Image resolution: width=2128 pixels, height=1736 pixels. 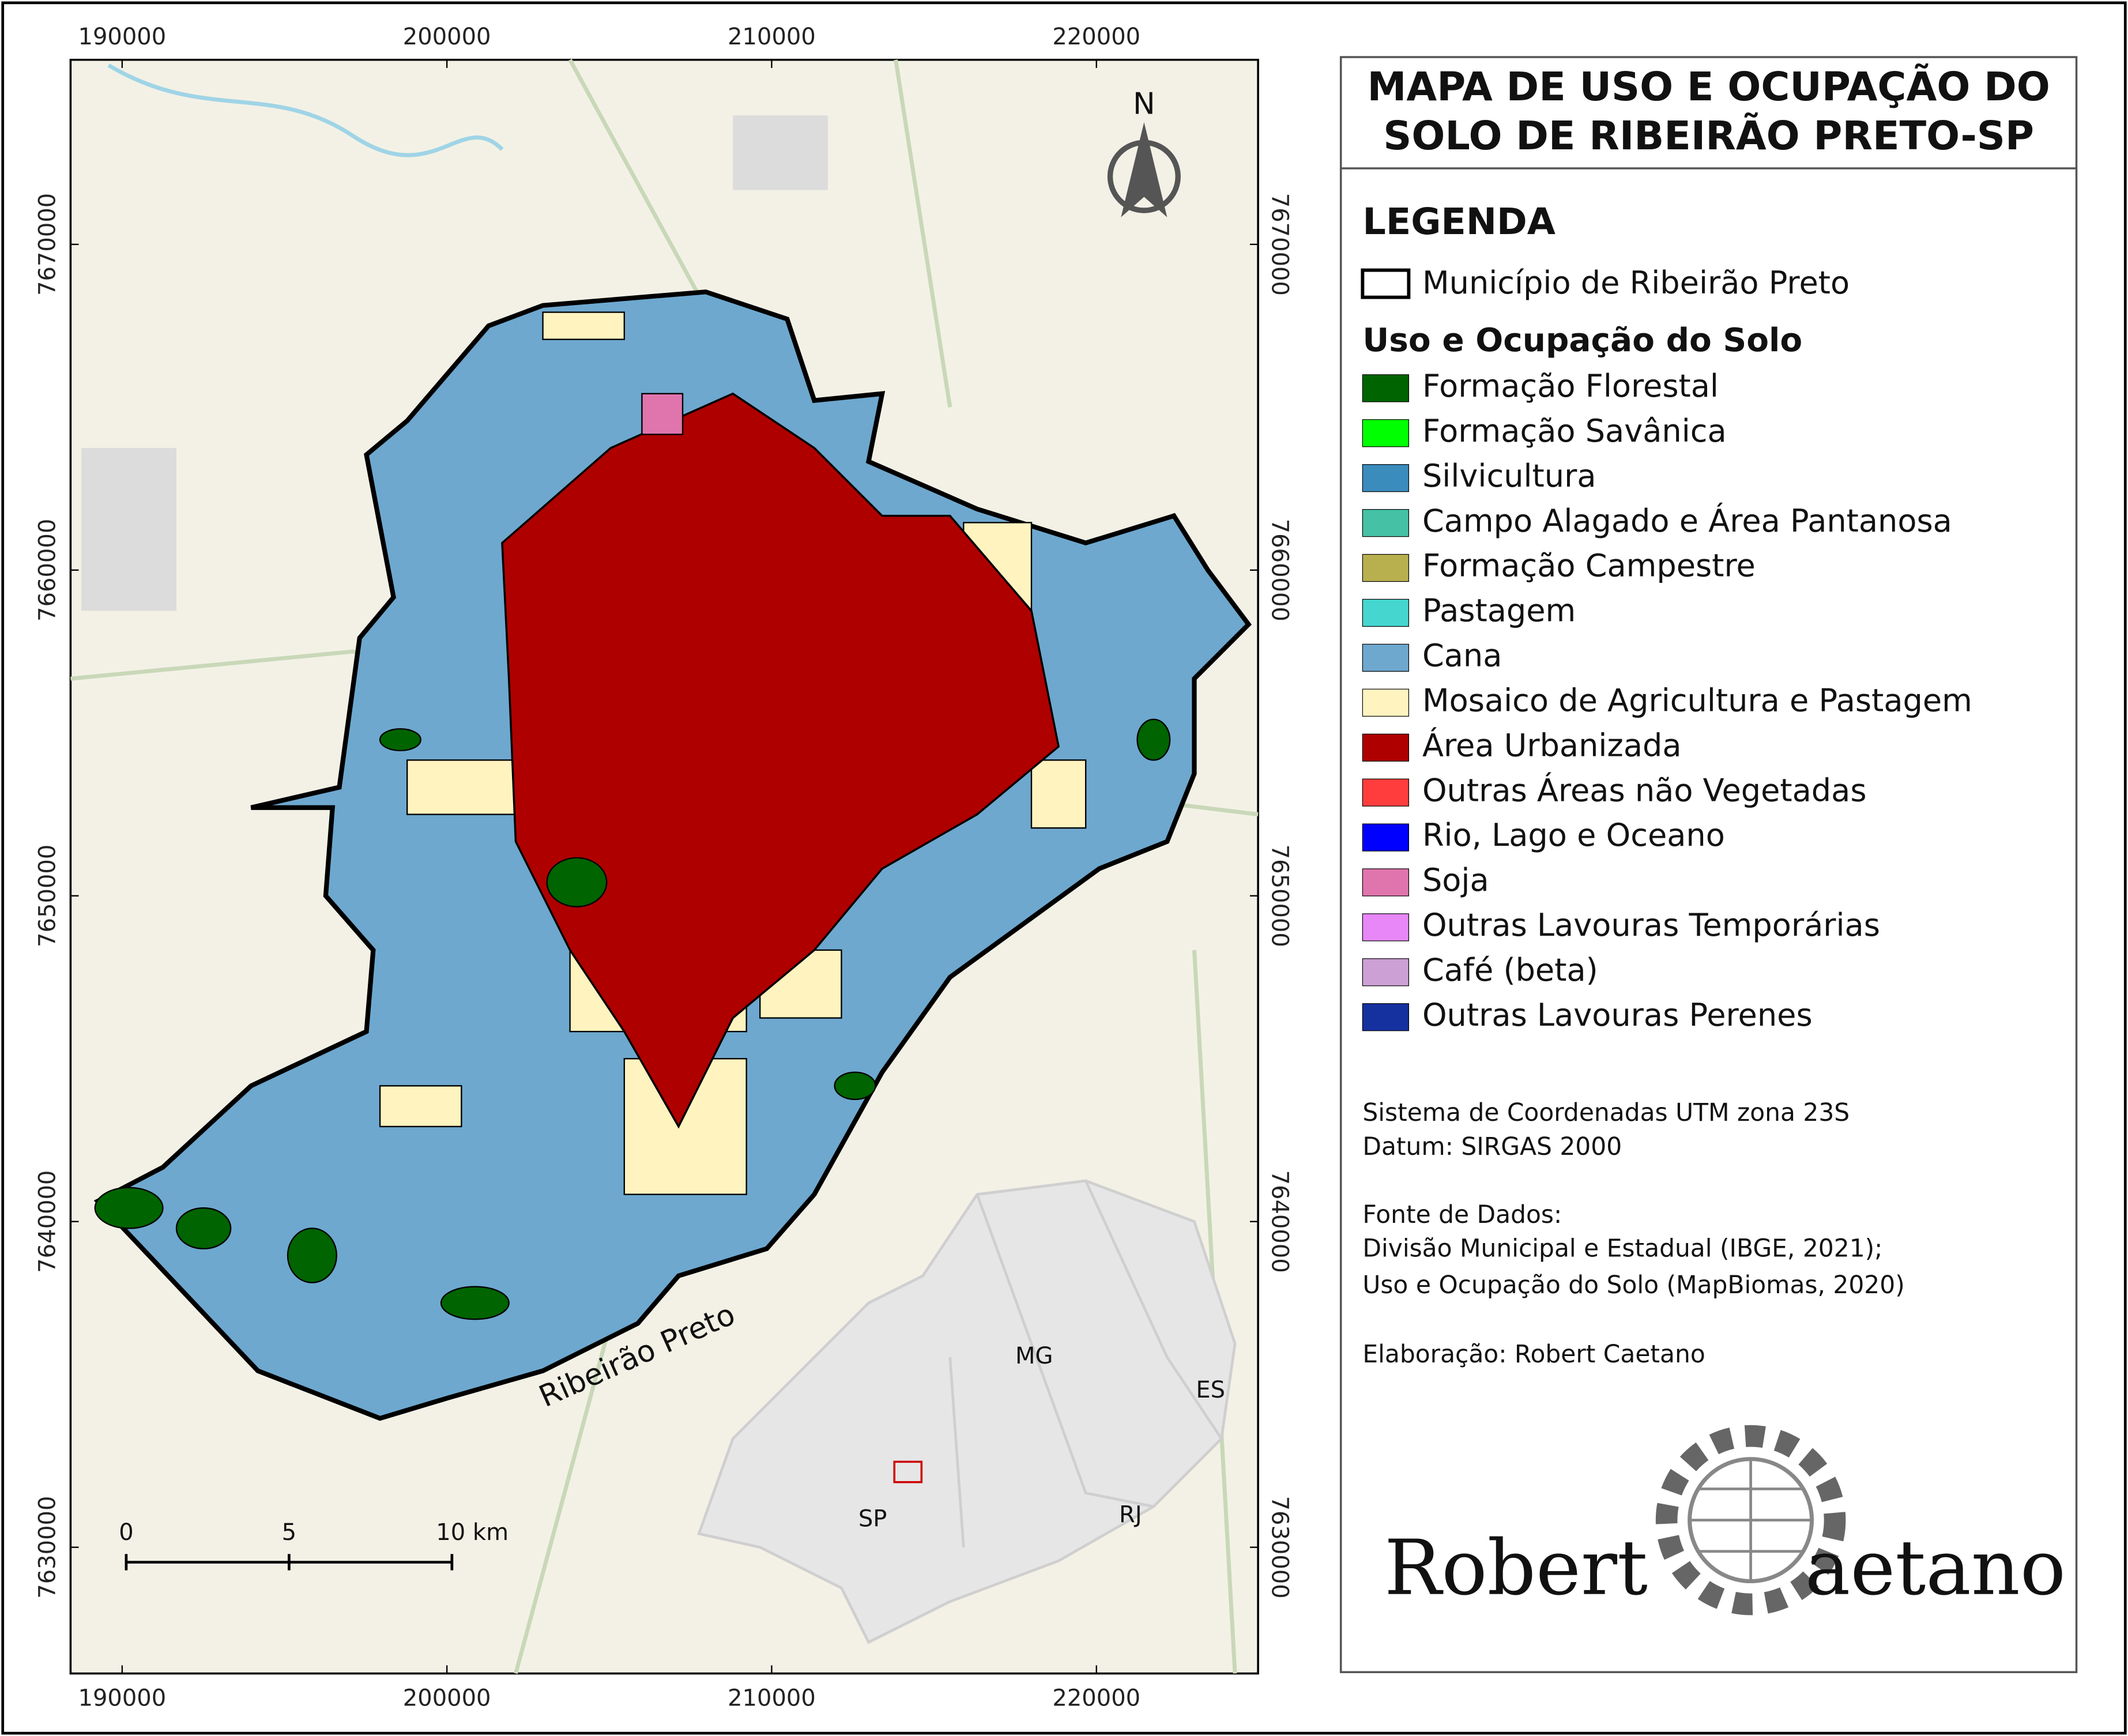 I want to click on legend-label: Soja, so click(x=1455, y=880).